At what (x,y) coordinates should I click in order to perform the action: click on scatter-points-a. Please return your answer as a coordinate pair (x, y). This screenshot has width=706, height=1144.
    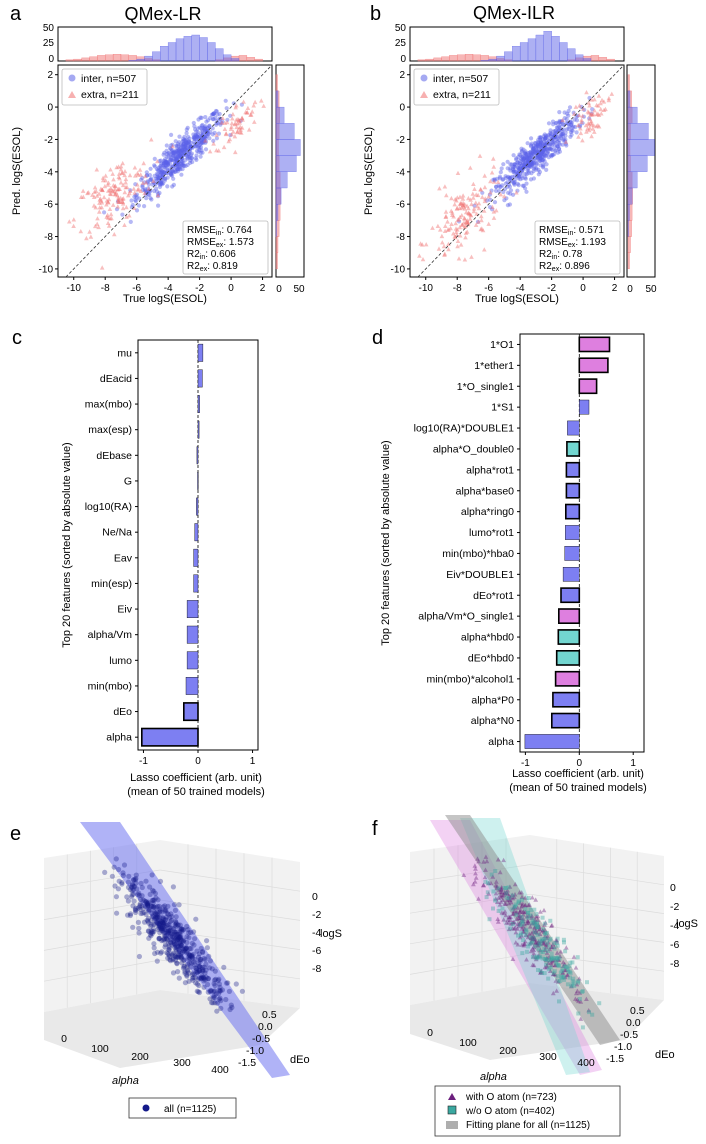
    Looking at the image, I should click on (166, 184).